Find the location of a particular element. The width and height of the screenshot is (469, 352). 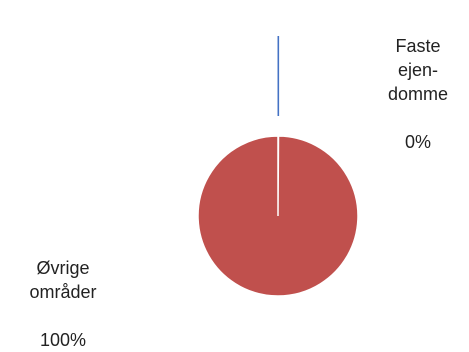

slice-percent-faste-ejendomme: 0% is located at coordinates (417, 142).